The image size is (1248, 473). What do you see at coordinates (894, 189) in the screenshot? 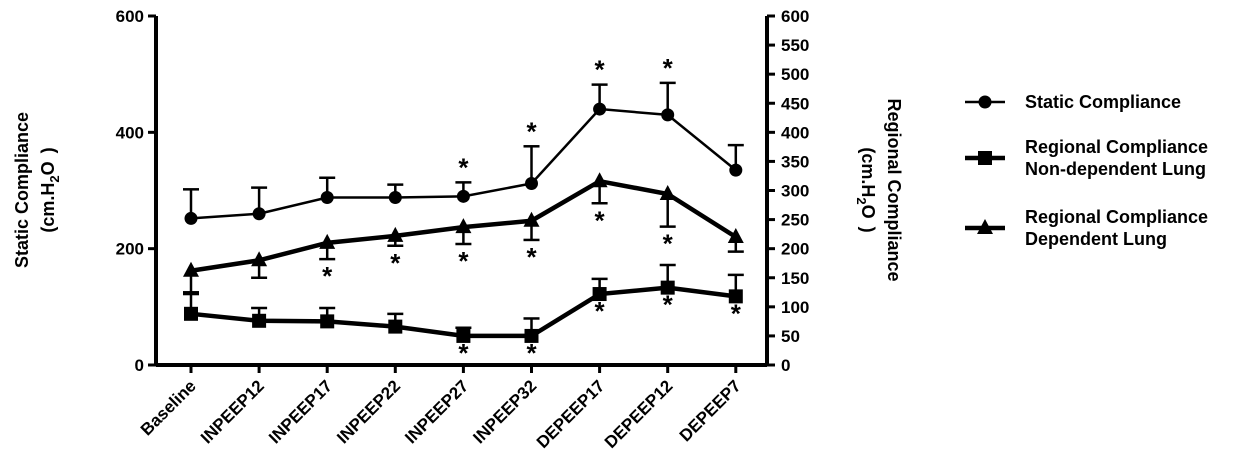
I see `right-axis-title: Regional Compliance` at bounding box center [894, 189].